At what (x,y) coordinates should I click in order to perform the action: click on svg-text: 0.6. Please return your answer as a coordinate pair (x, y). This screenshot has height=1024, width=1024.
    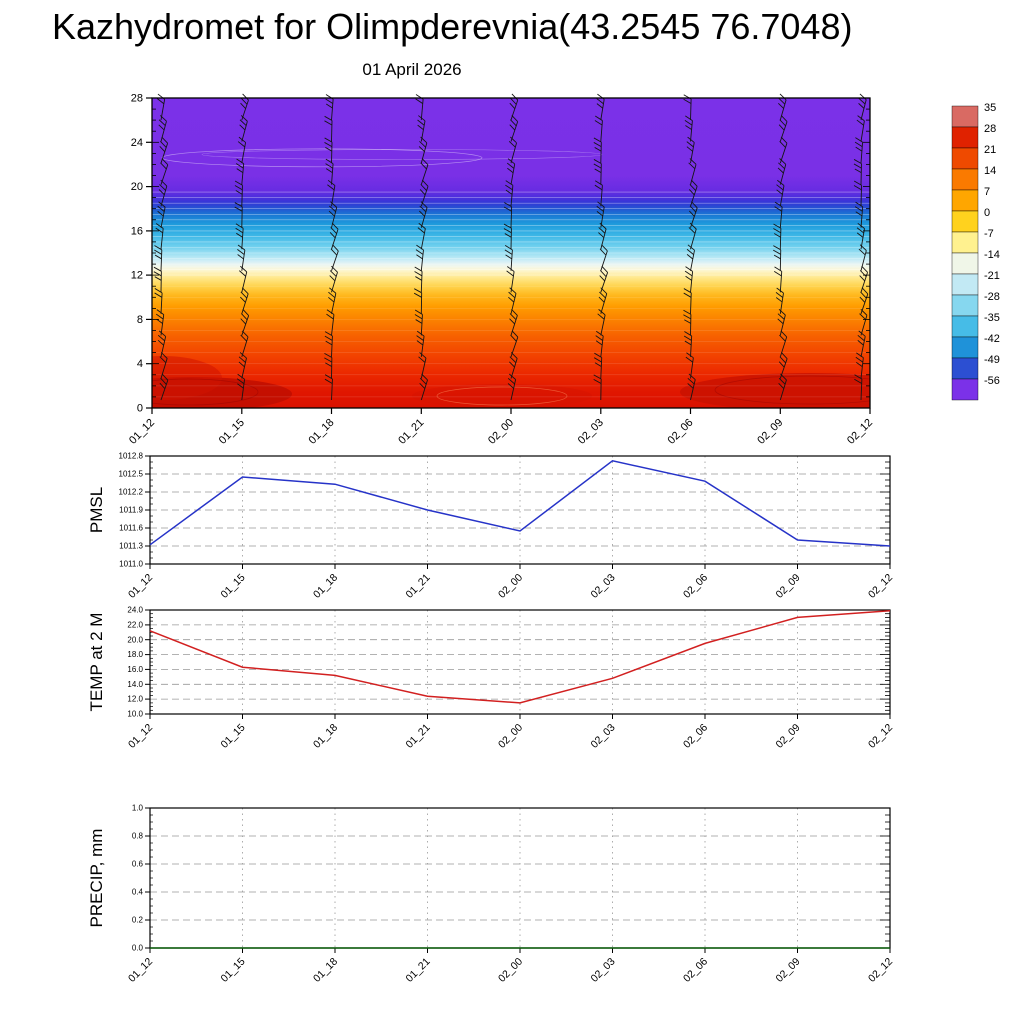
    Looking at the image, I should click on (138, 864).